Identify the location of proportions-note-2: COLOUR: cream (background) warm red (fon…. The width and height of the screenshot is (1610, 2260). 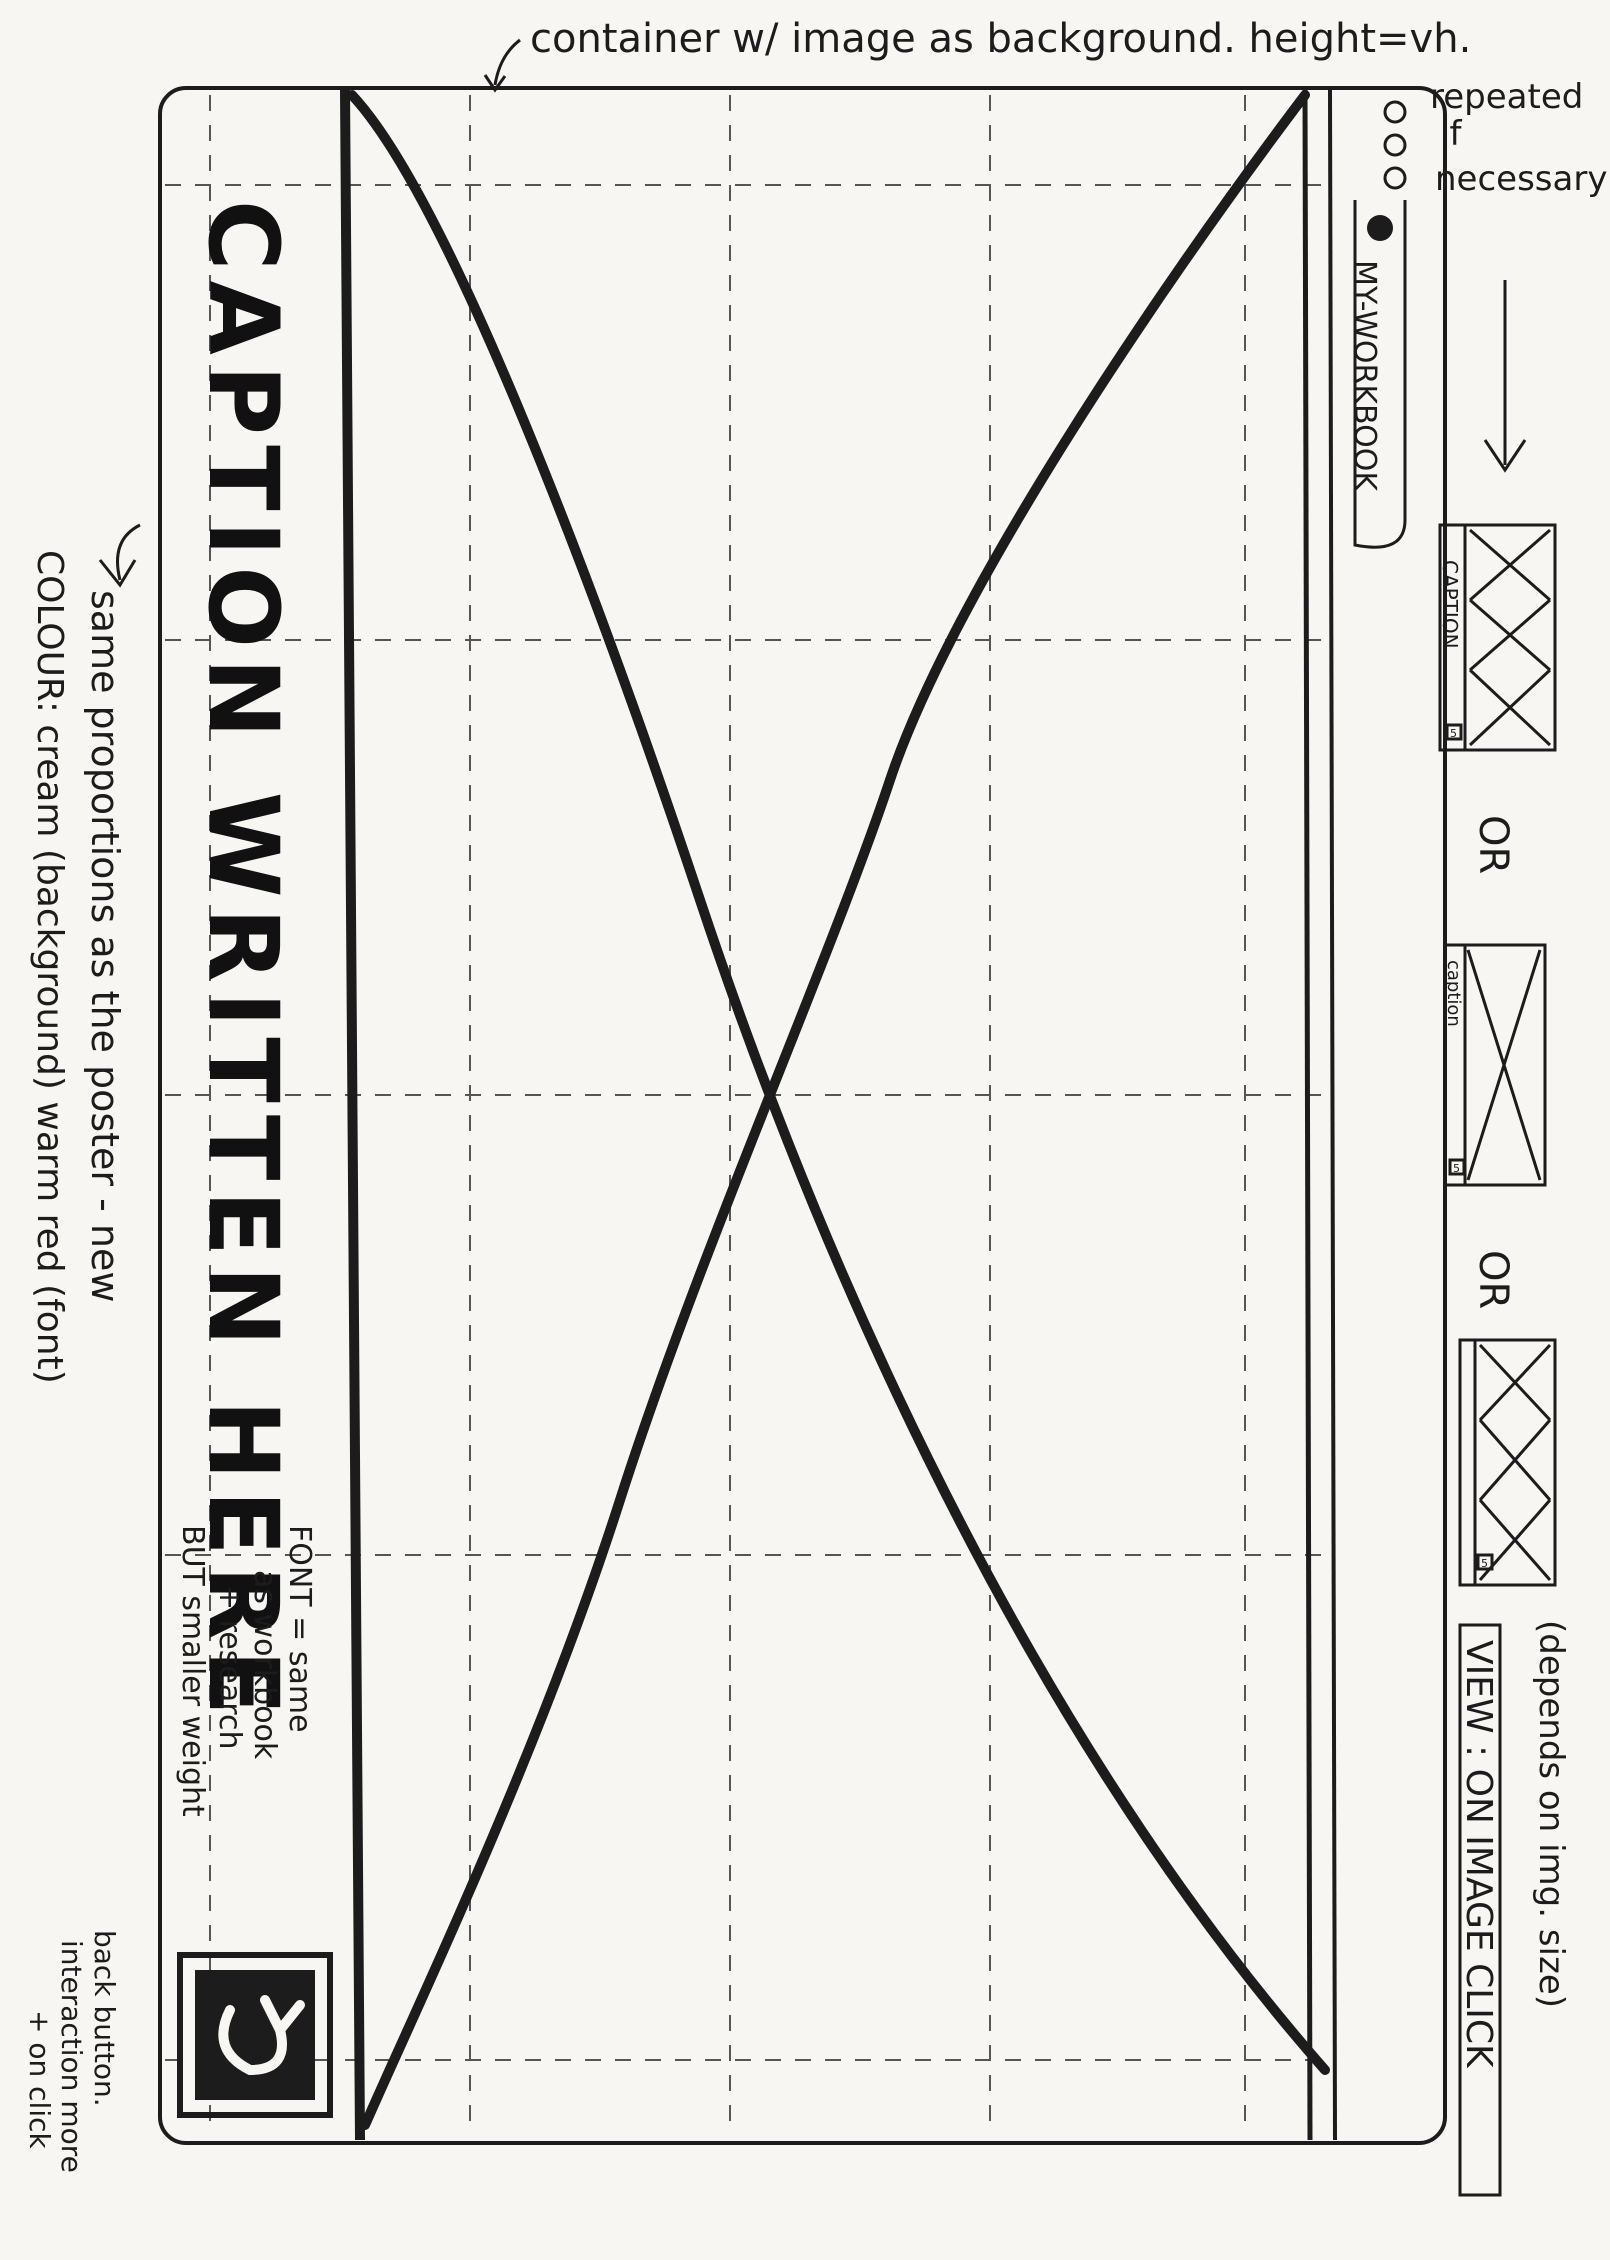
(49, 967).